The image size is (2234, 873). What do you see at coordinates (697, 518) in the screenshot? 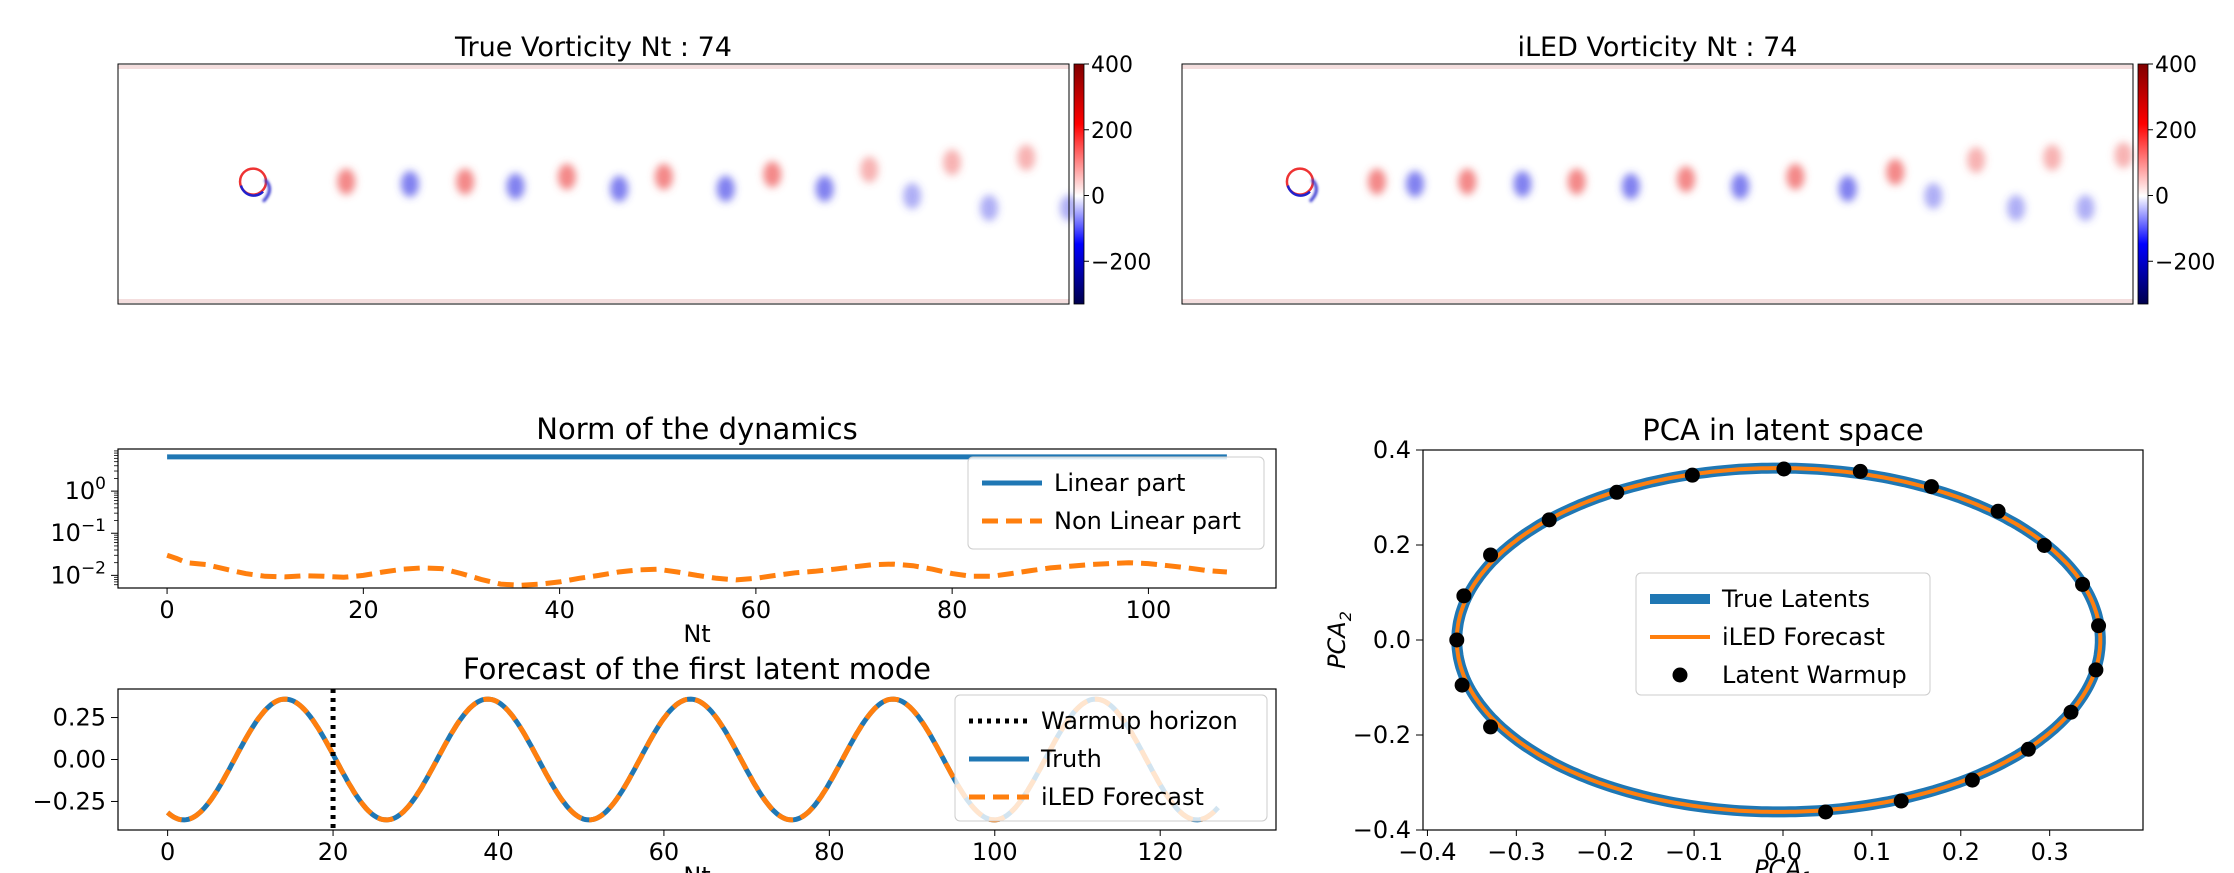
I see `plot-frame` at bounding box center [697, 518].